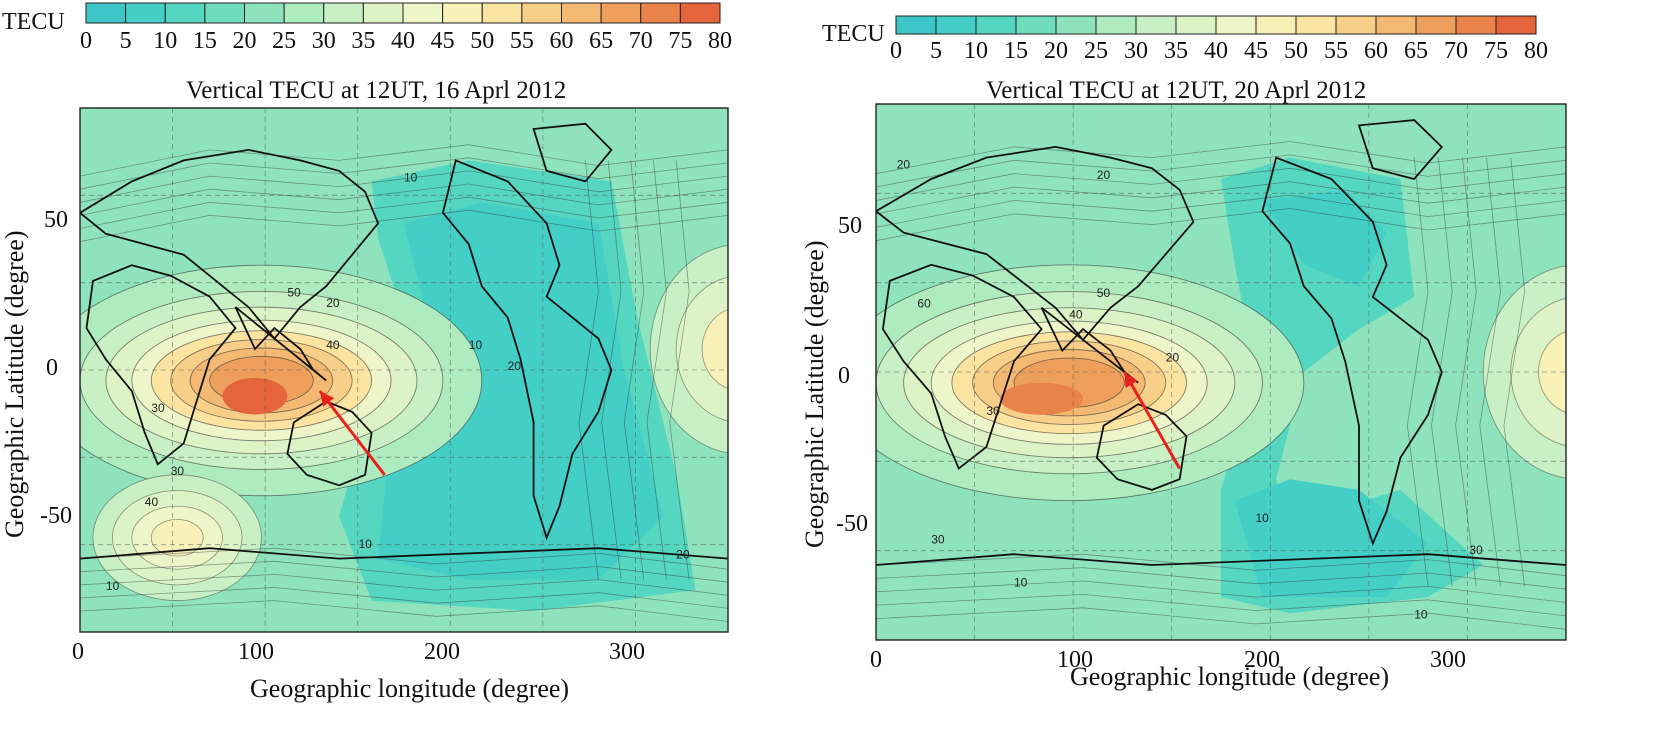 This screenshot has width=1675, height=746. Describe the element at coordinates (14, 384) in the screenshot. I see `y-axis-label: Geographic Latitude (degree)` at that location.